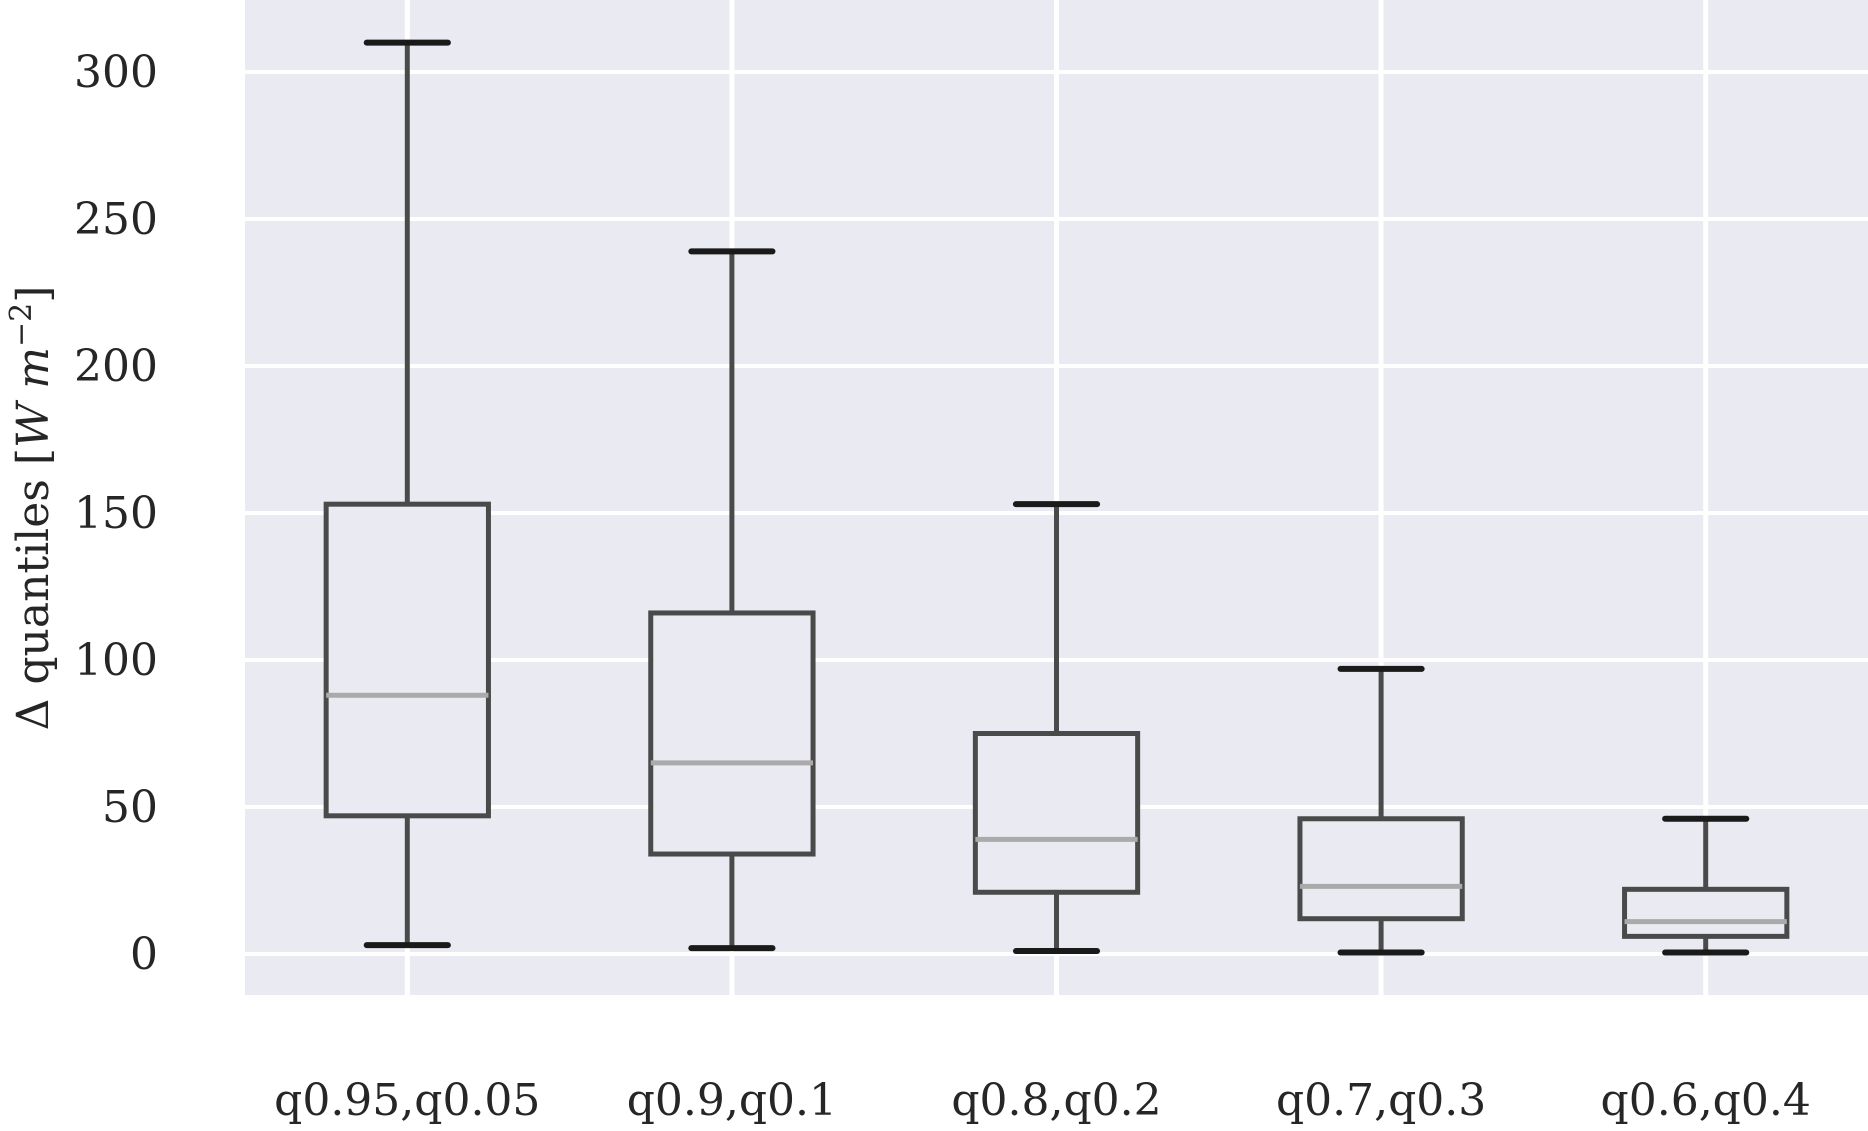  I want to click on y-tick-label: 200, so click(116, 366).